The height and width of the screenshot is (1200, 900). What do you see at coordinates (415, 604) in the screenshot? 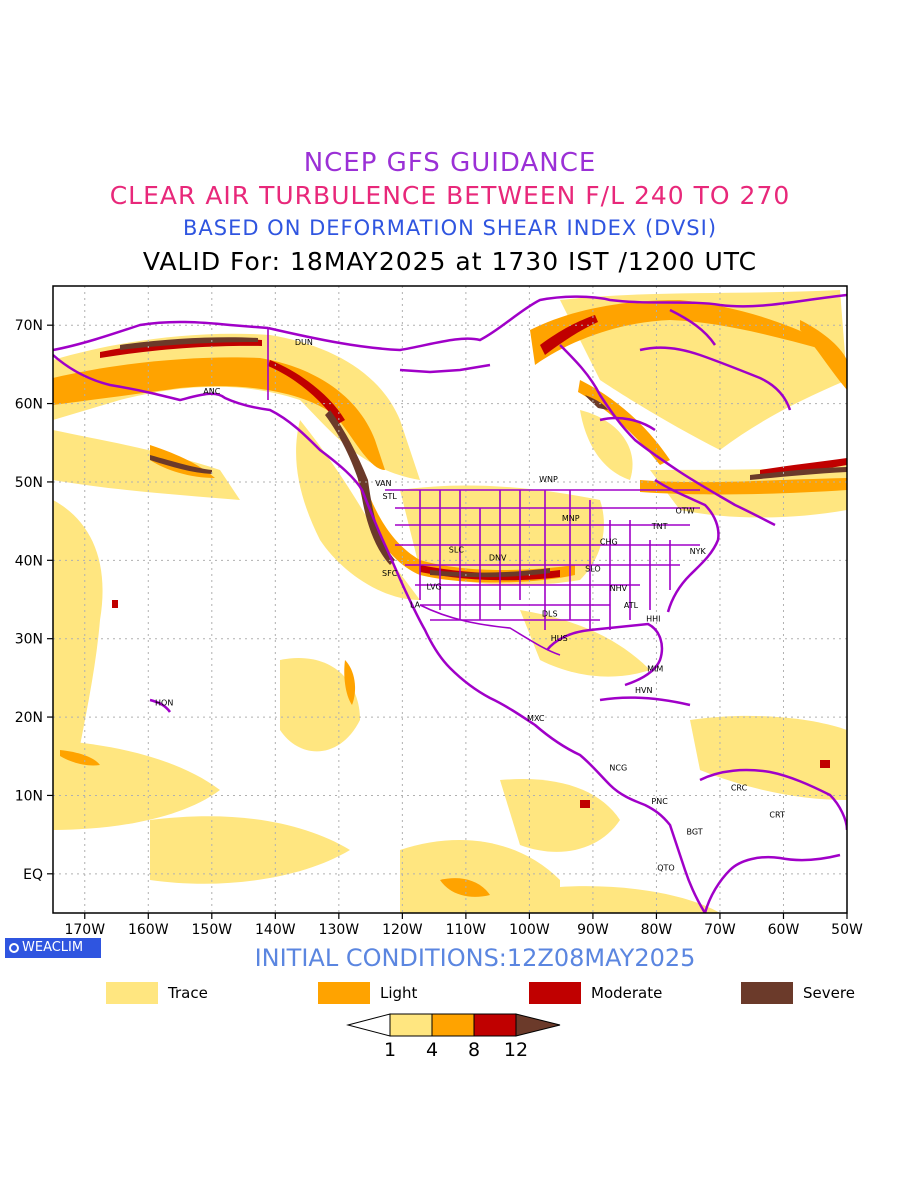
I see `station-label: LA` at bounding box center [415, 604].